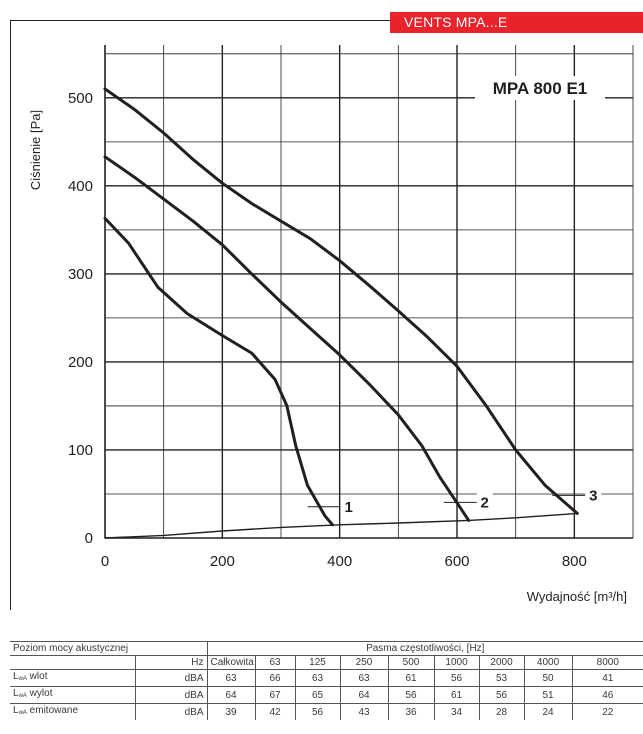 The image size is (643, 734). Describe the element at coordinates (501, 662) in the screenshot. I see `table-col-header: 2000` at that location.